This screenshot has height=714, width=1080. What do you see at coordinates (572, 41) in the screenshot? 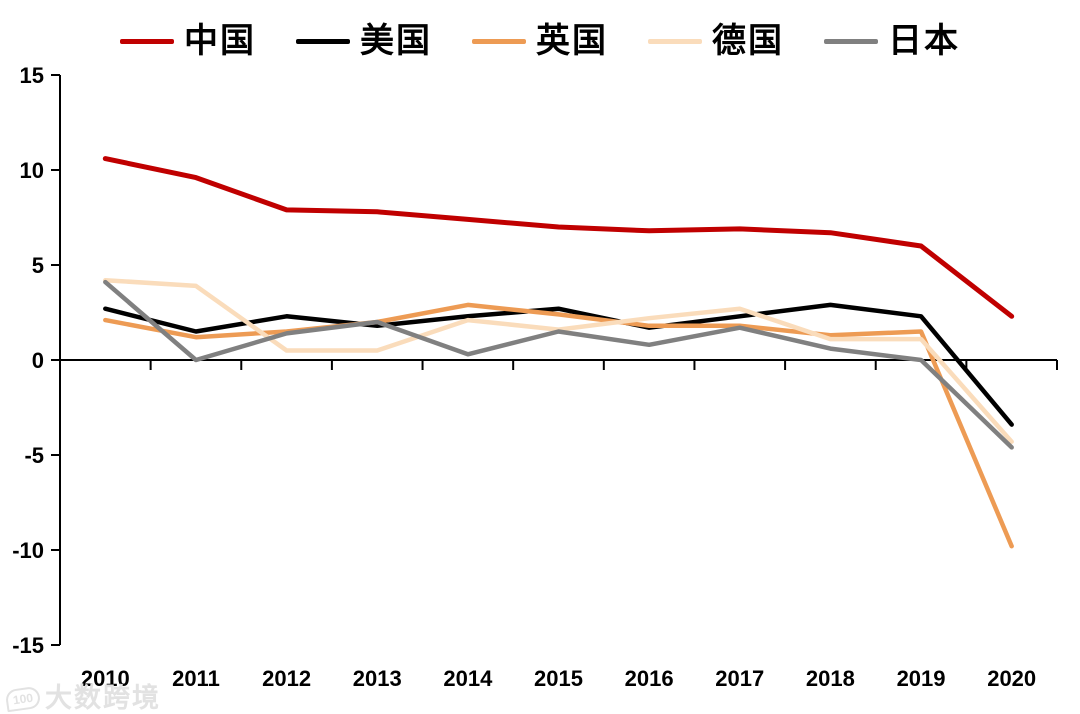
I see `legend-label-uk: 英国` at bounding box center [572, 41].